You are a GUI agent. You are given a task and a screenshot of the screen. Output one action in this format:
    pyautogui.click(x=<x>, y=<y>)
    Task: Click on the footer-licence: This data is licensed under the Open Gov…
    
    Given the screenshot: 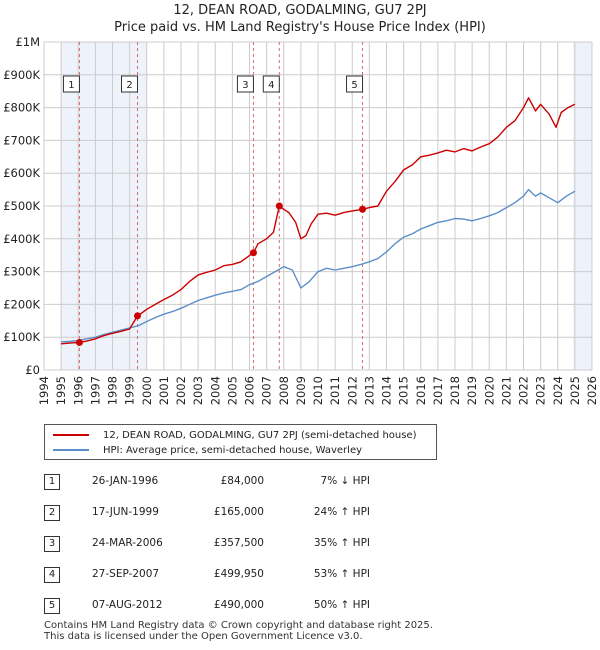 What is the action you would take?
    pyautogui.click(x=203, y=636)
    